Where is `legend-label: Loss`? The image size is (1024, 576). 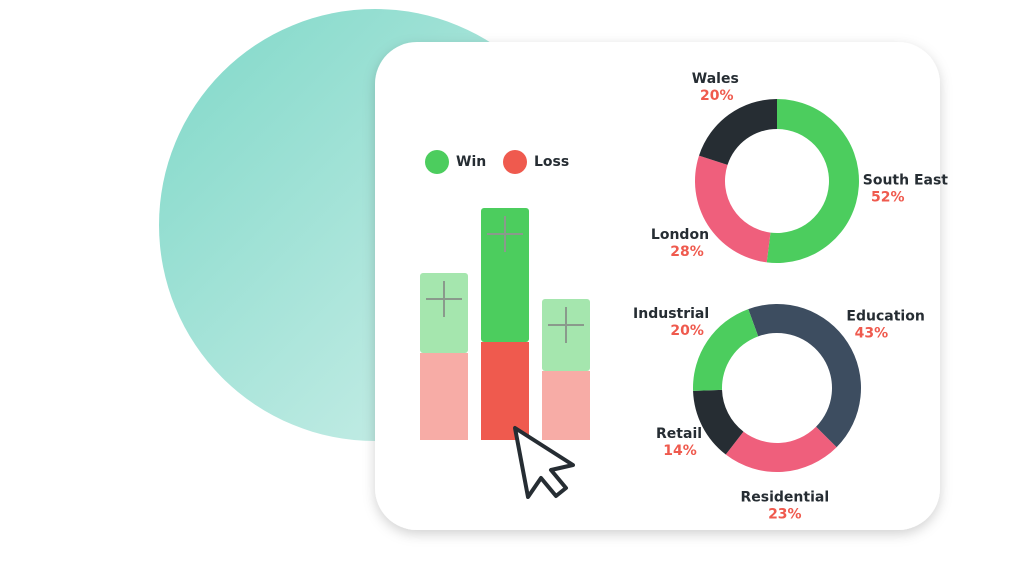 legend-label: Loss is located at coordinates (551, 162).